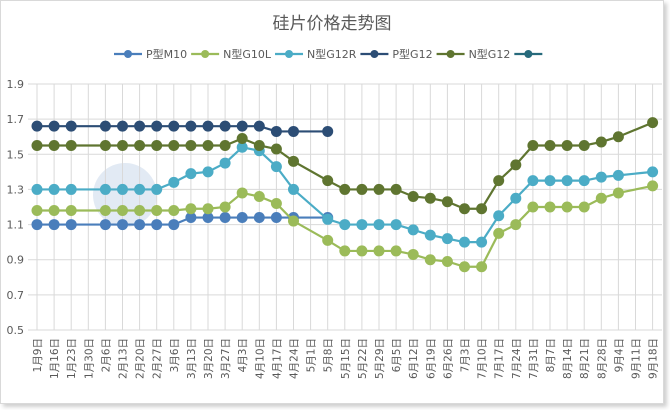  Describe the element at coordinates (483, 358) in the screenshot. I see `x-tick-label: 7月10日` at that location.